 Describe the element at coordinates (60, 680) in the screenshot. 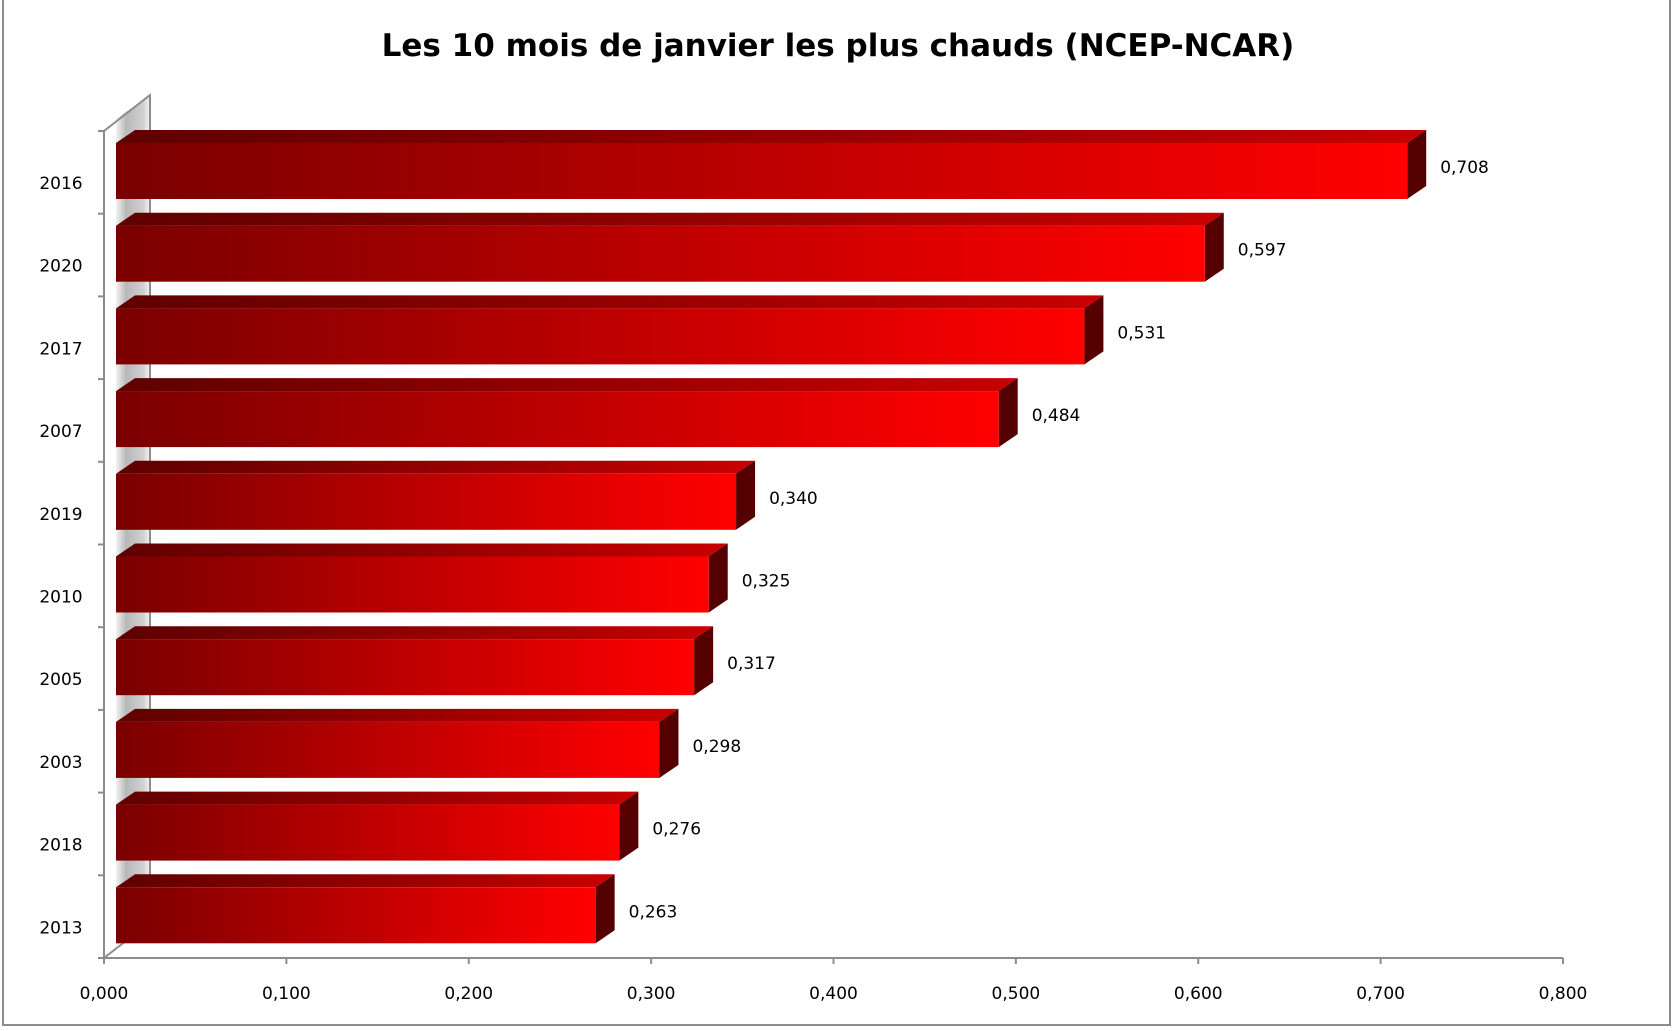

I see `y-tick-label: 2005` at that location.